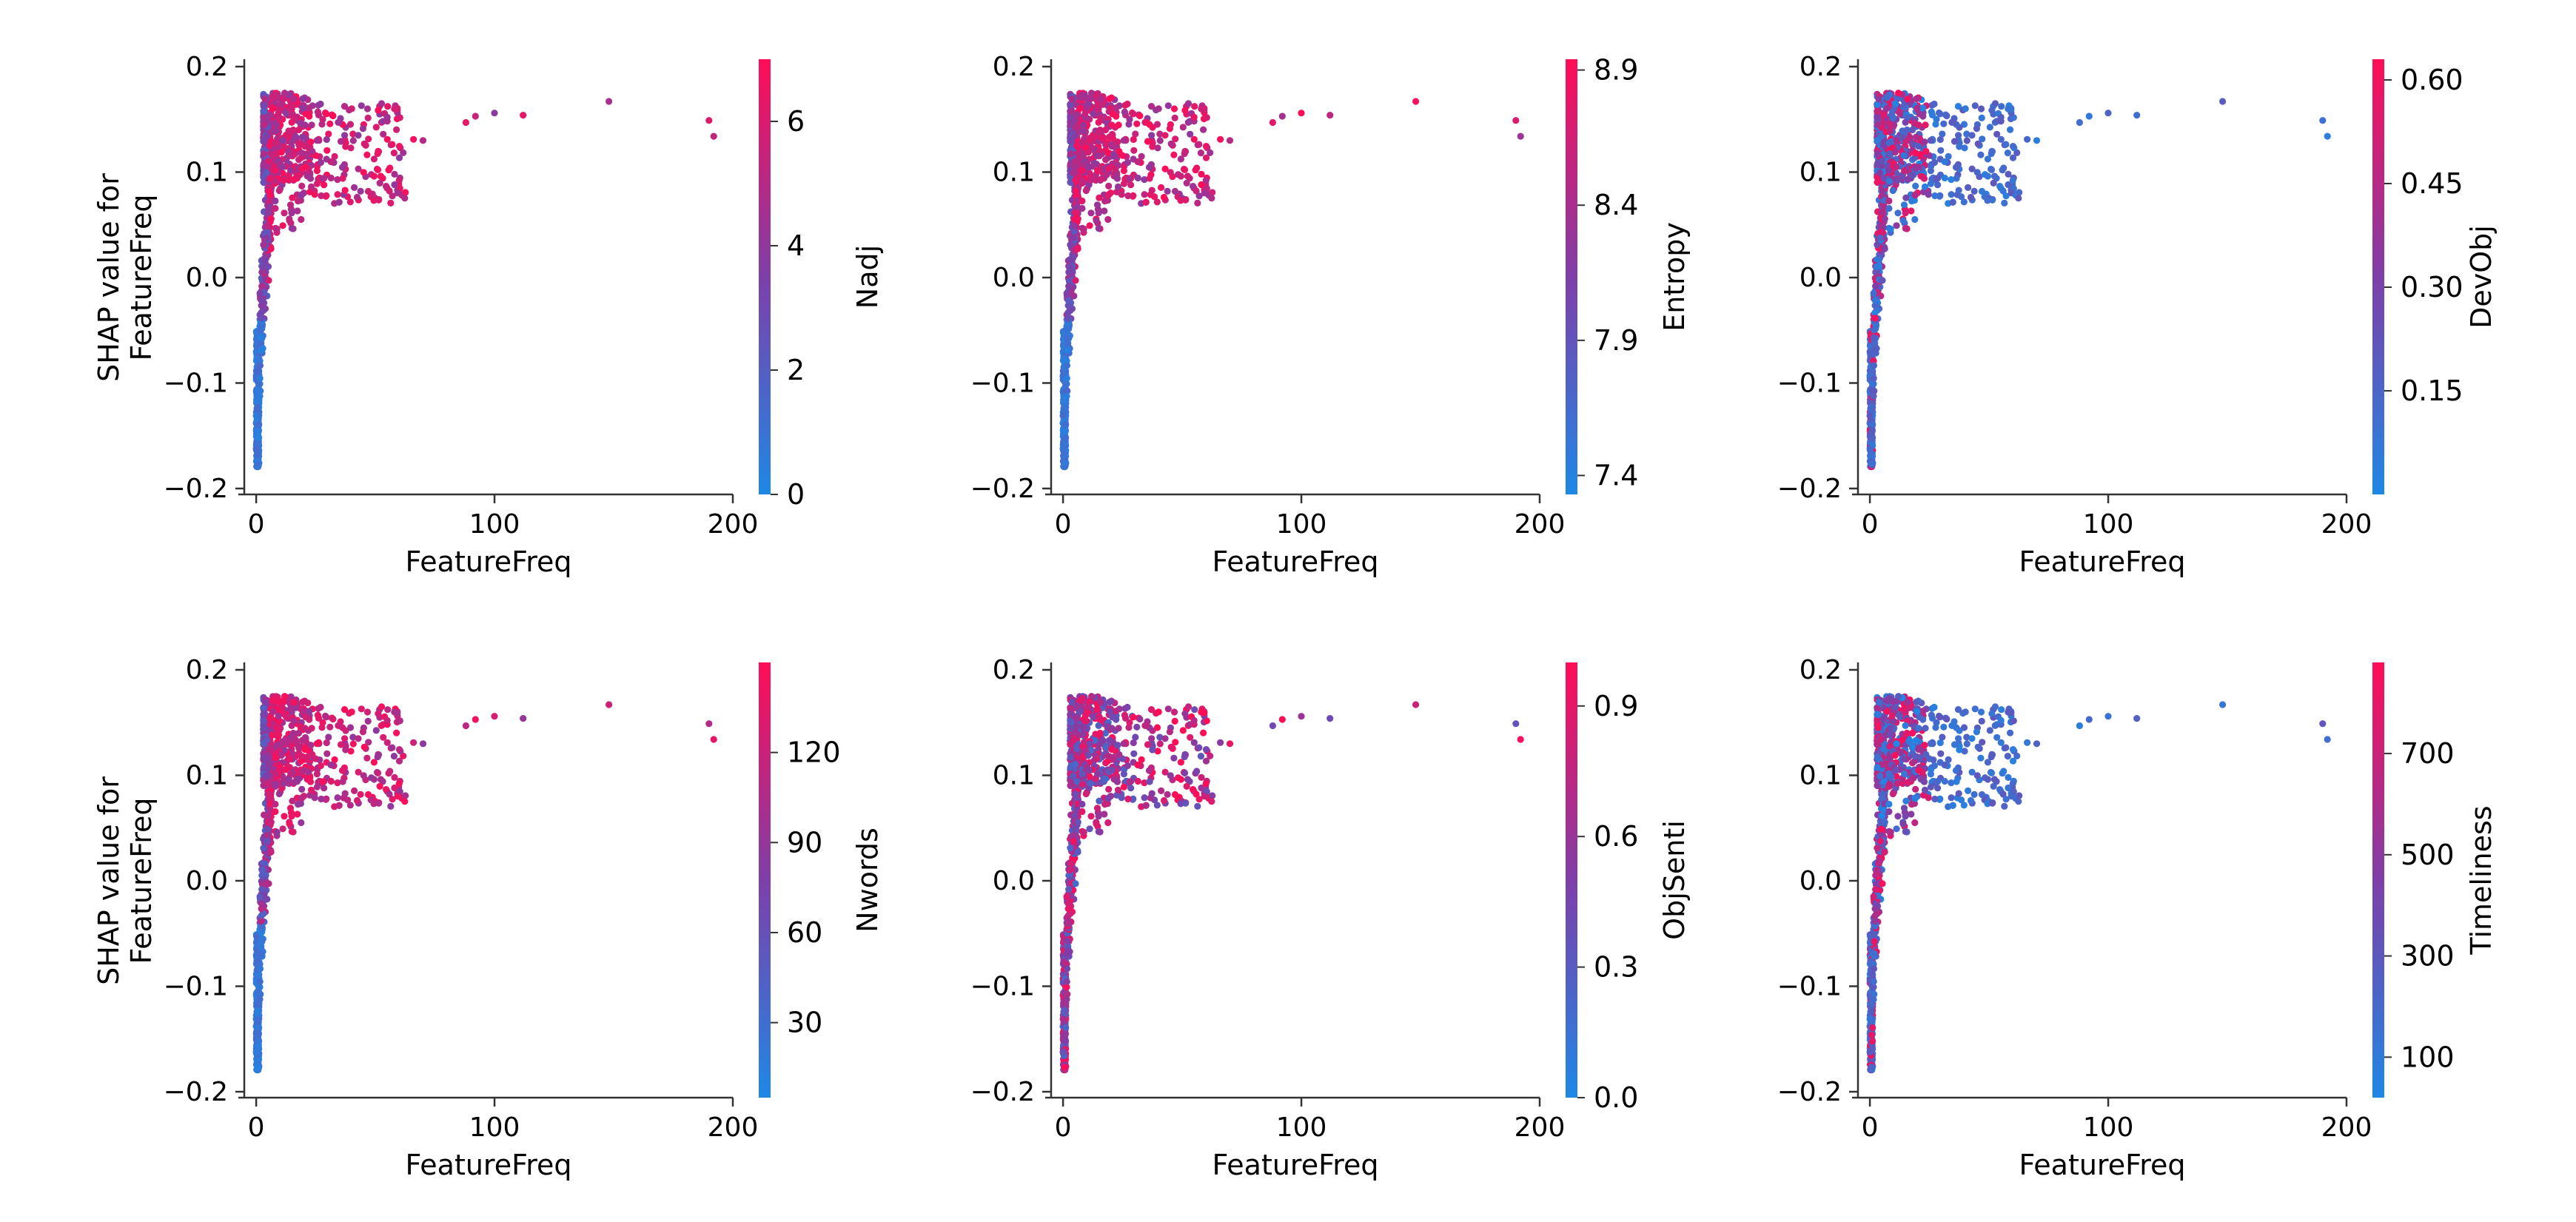 The image size is (2576, 1222). I want to click on y-tick-label: −0.2, so click(1809, 489).